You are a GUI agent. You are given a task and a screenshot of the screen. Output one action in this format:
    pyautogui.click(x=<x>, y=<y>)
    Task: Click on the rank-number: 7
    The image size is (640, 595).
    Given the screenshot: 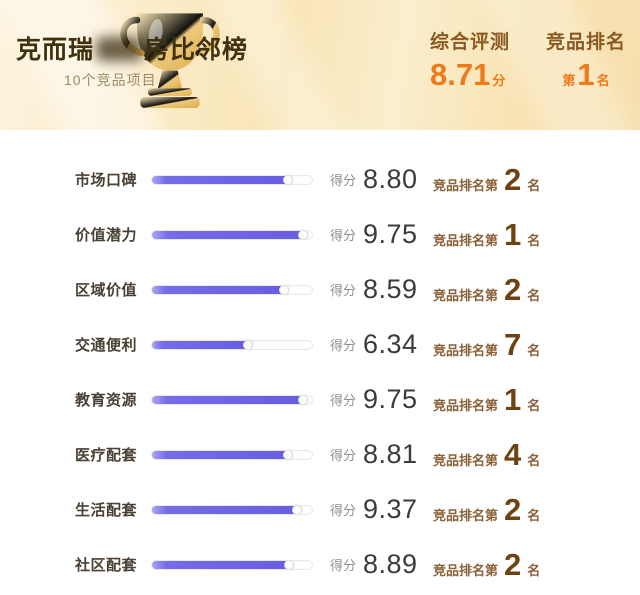 What is the action you would take?
    pyautogui.click(x=513, y=344)
    